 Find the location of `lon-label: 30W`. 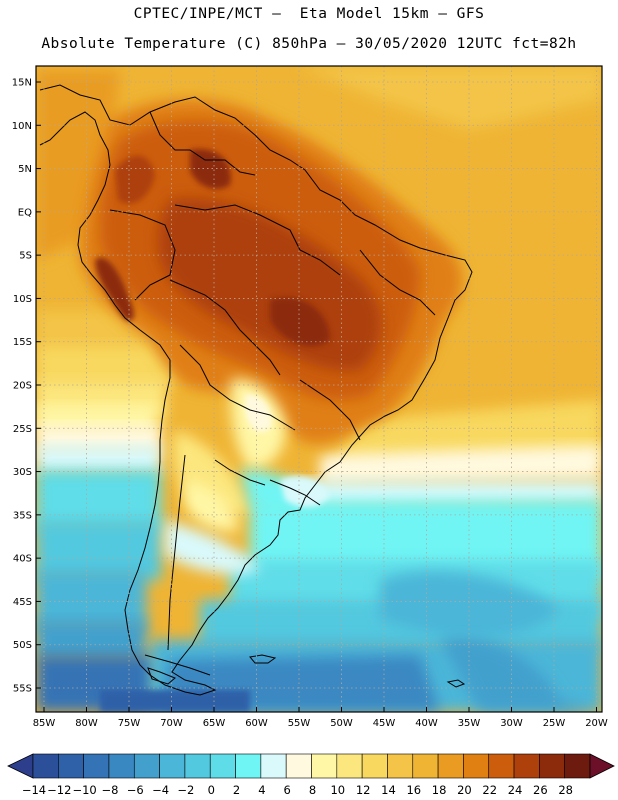

lon-label: 30W is located at coordinates (511, 723).